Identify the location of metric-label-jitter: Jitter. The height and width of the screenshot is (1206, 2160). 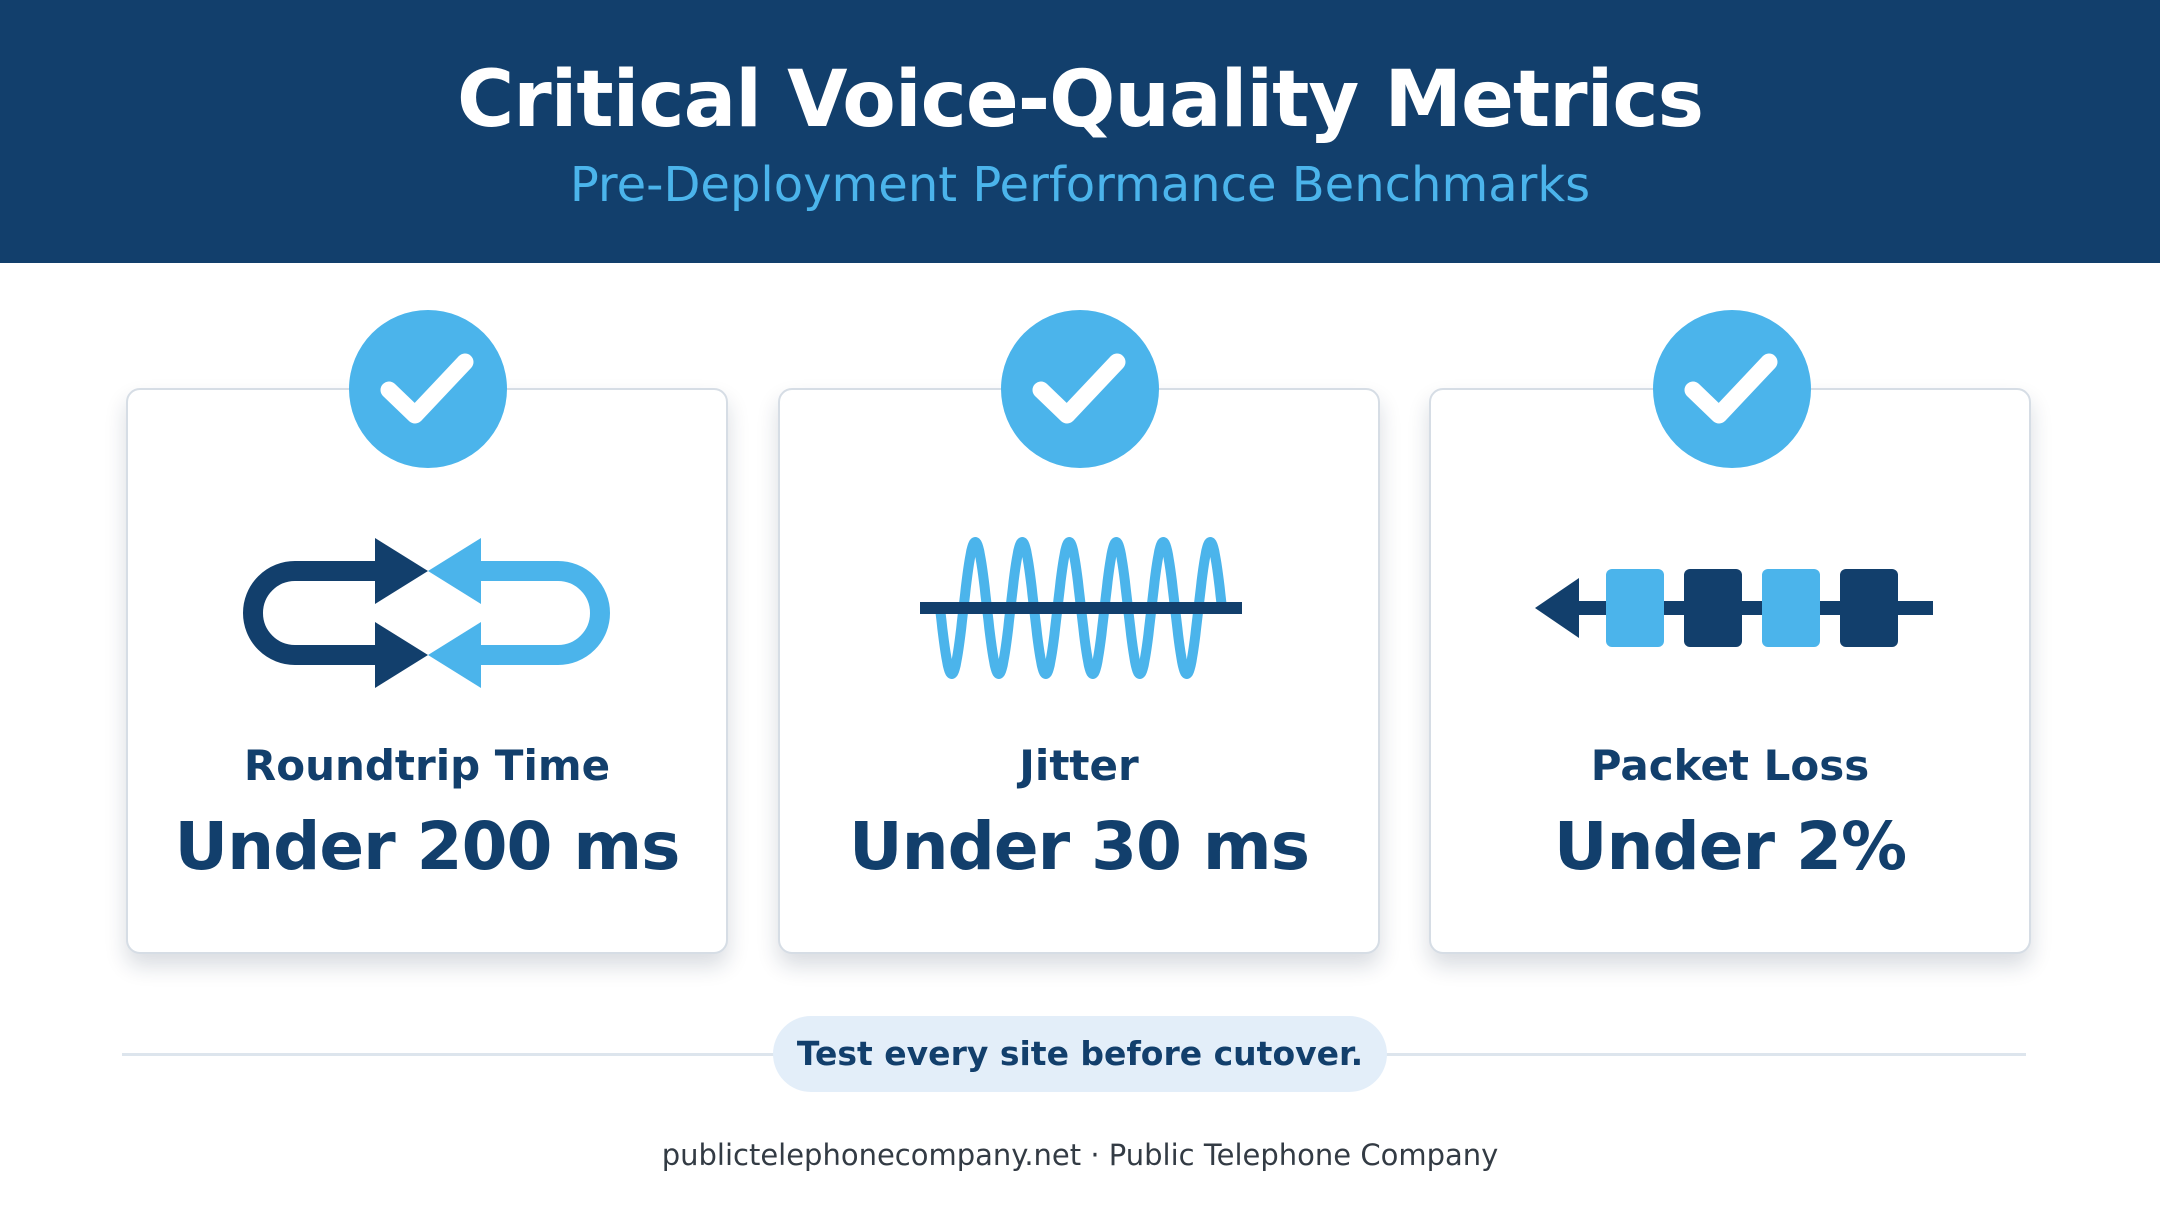
(1079, 765).